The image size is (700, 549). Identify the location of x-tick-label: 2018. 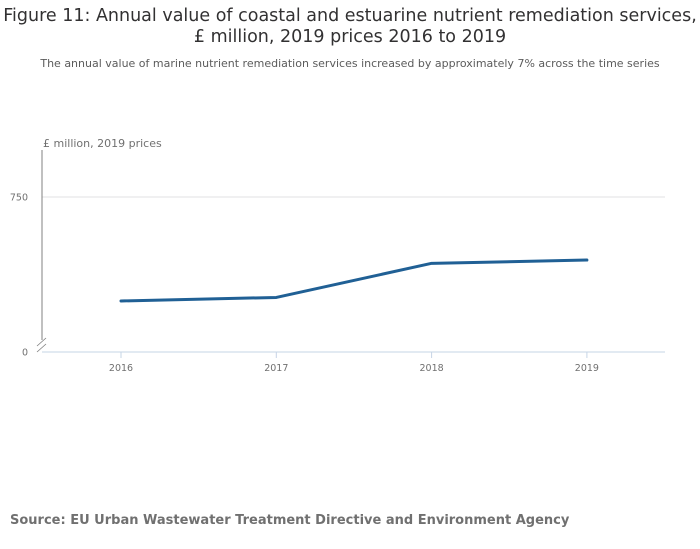
(432, 368).